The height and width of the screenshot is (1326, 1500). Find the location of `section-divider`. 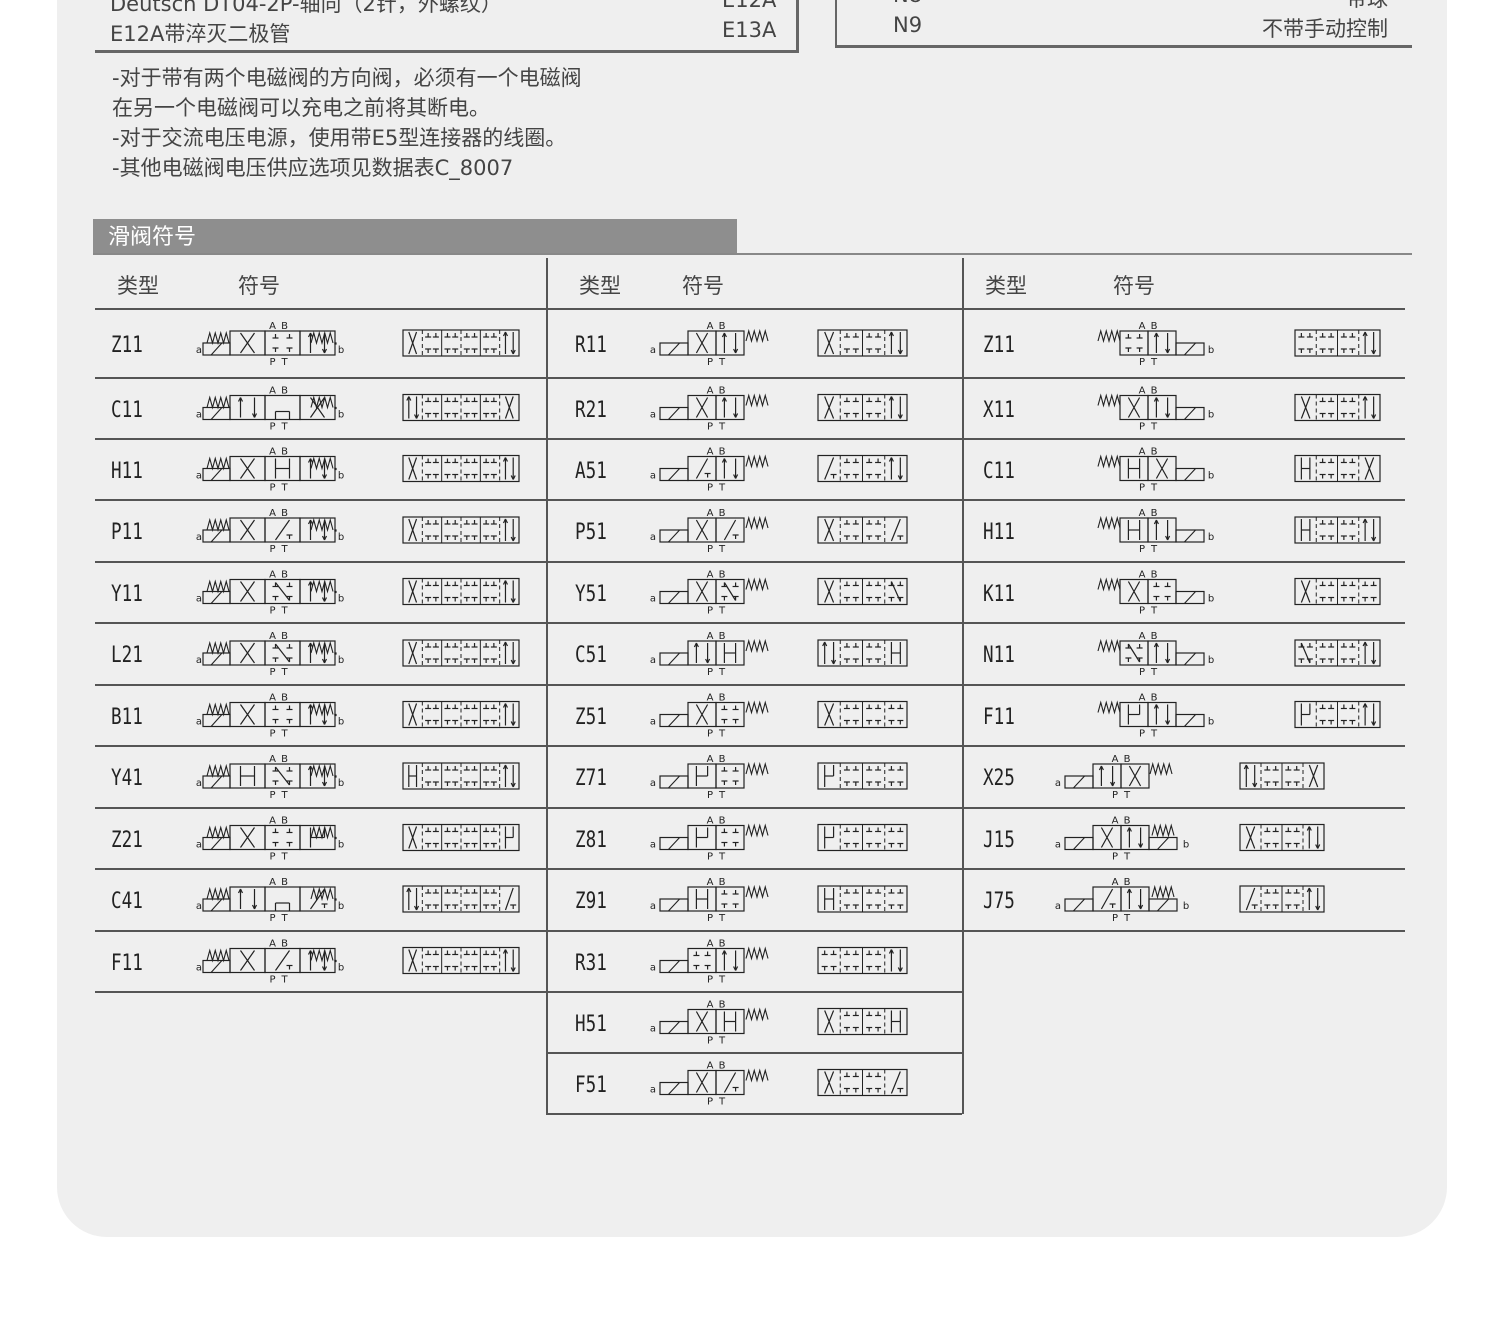

section-divider is located at coordinates (752, 254).